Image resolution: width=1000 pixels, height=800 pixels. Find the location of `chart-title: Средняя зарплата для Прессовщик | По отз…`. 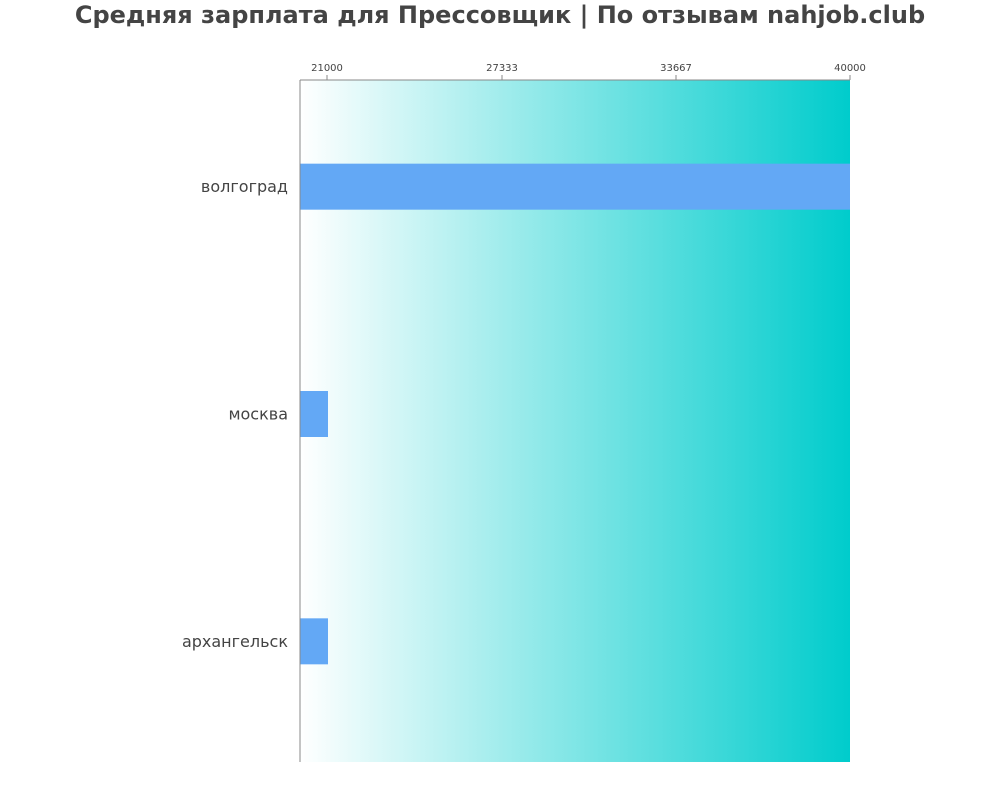

chart-title: Средняя зарплата для Прессовщик | По отз… is located at coordinates (500, 15).